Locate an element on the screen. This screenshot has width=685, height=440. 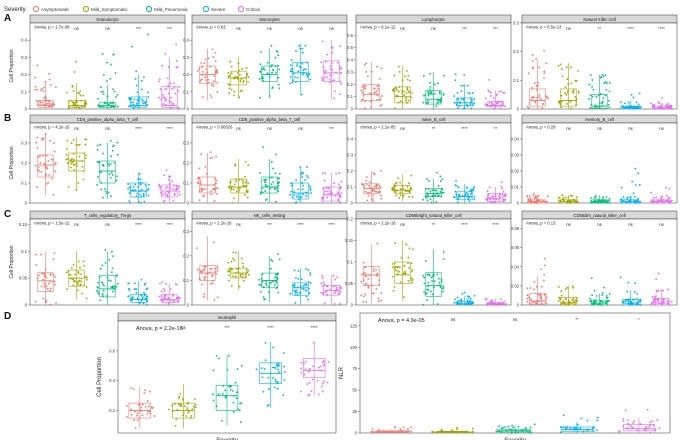
y-tick-label: 0.3 is located at coordinates (186, 143).